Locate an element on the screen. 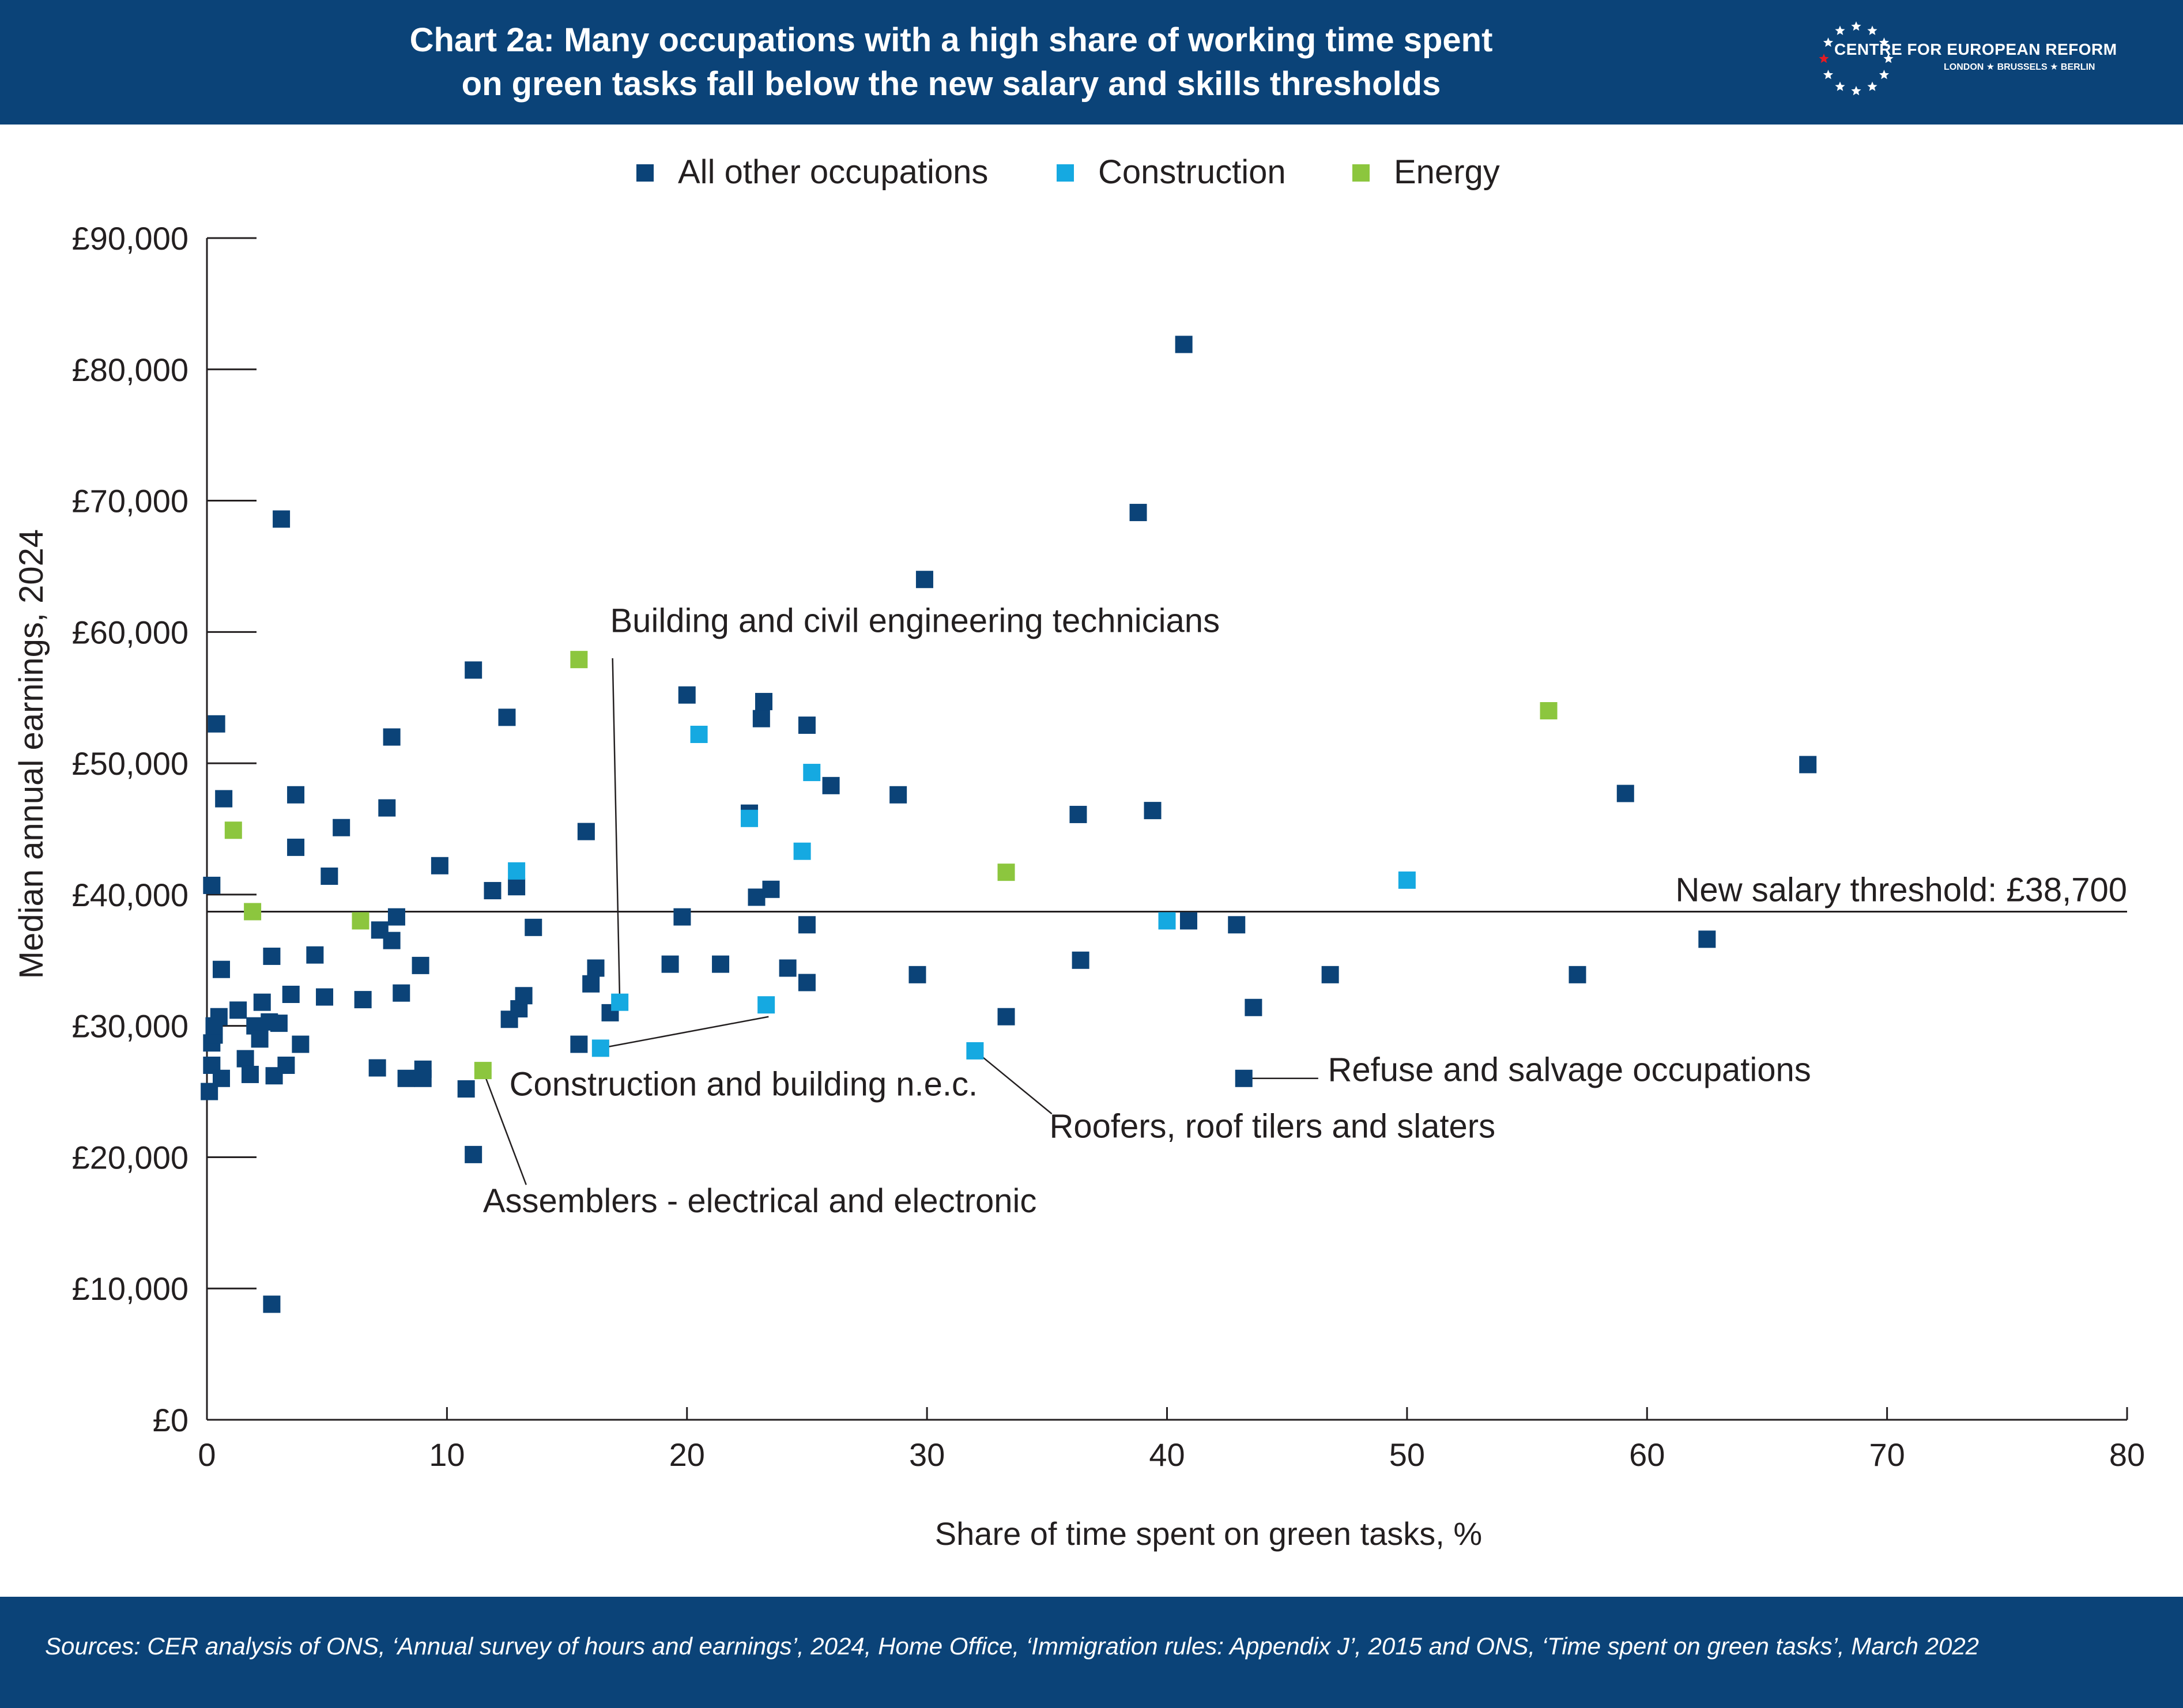  y-tick-label: £30,000 is located at coordinates (130, 1026).